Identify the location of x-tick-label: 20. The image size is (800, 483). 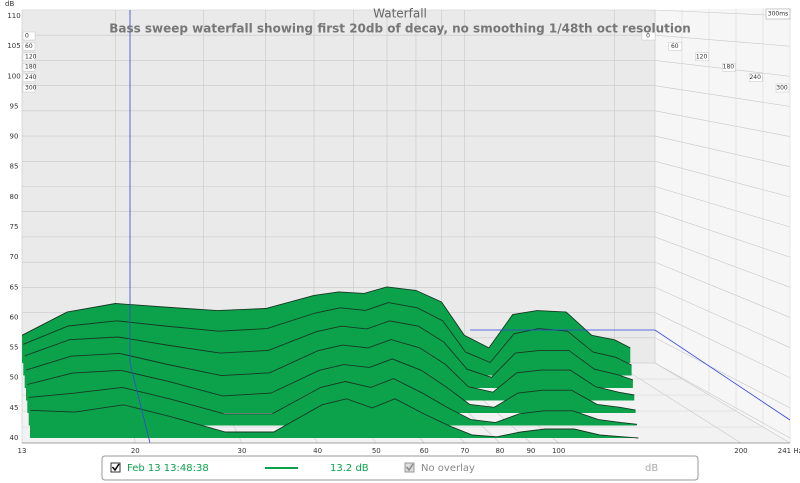
(135, 451).